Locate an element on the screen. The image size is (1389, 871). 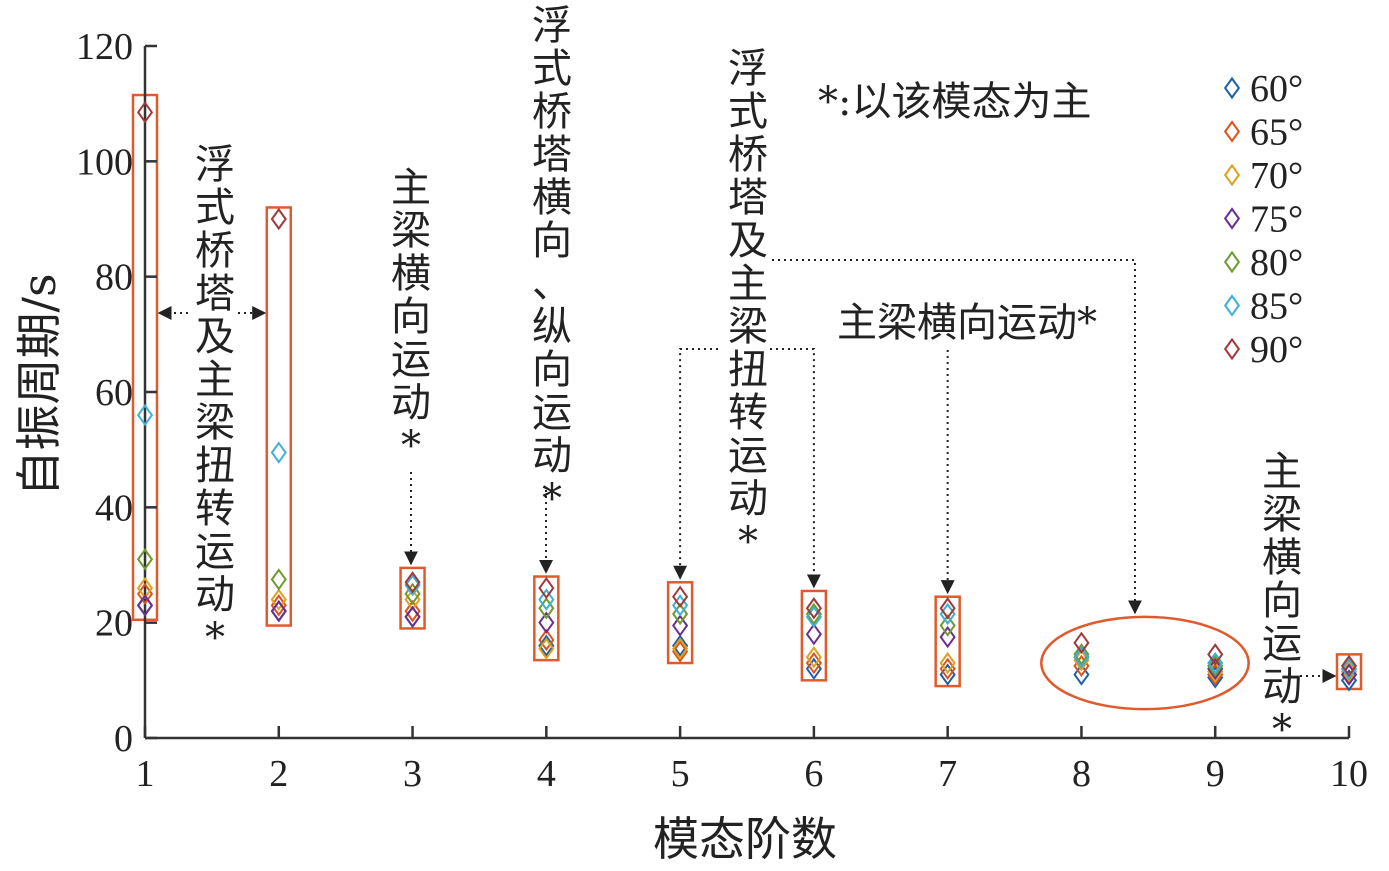
annotation-ann6: 主梁横向运动* is located at coordinates (1282, 601).